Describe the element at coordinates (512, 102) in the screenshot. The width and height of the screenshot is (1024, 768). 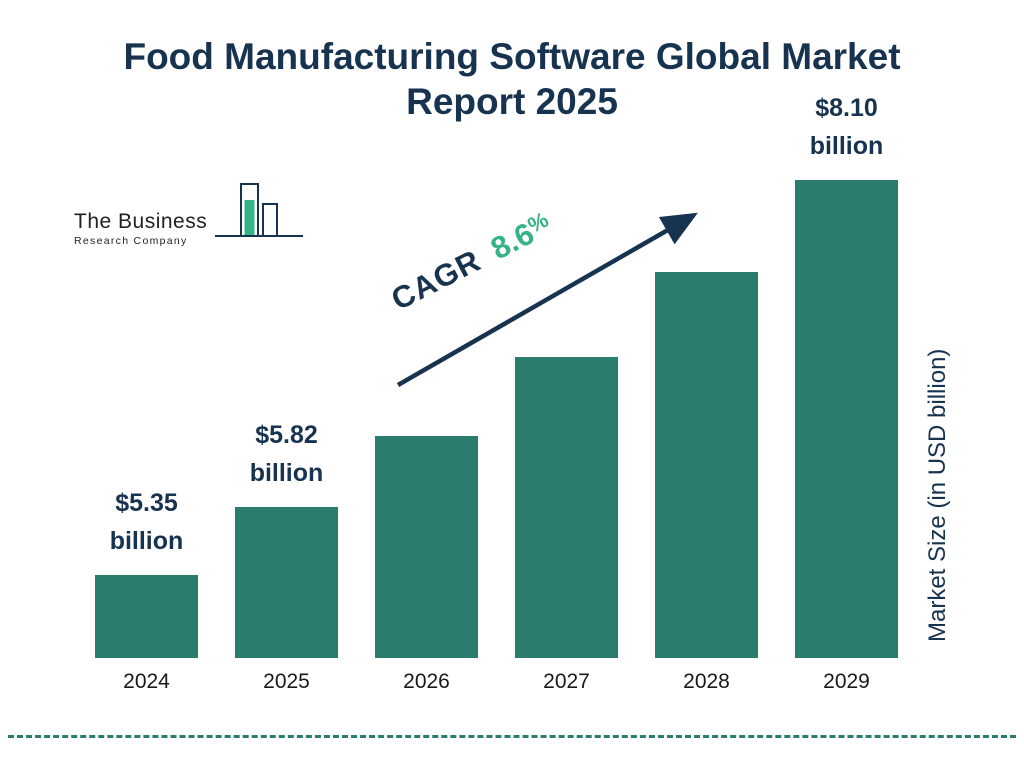
I see `page-title-line2: Report 2025` at that location.